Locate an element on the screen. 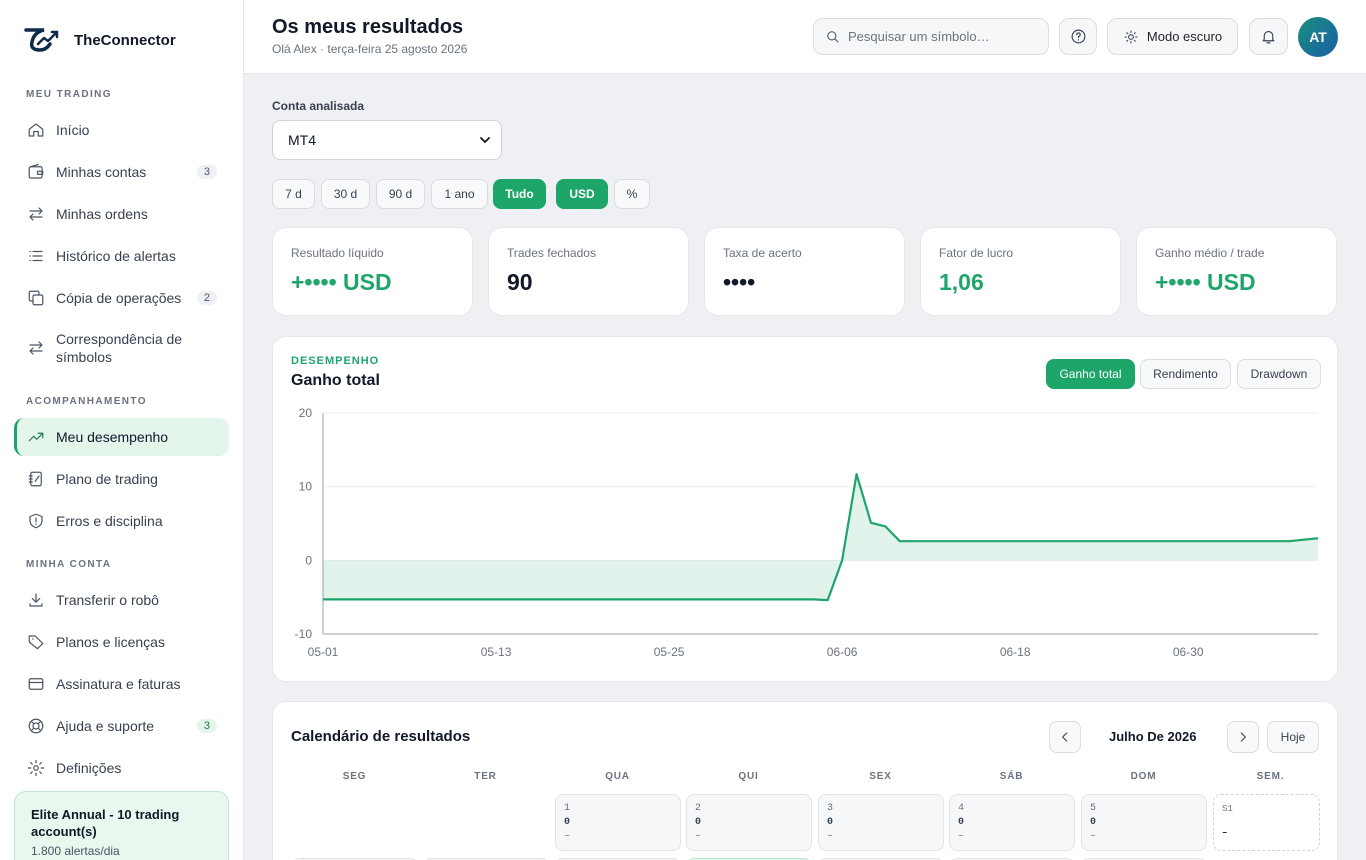 The width and height of the screenshot is (1366, 860). plan-title: Elite Annual - 10 trading account(s) is located at coordinates (105, 823).